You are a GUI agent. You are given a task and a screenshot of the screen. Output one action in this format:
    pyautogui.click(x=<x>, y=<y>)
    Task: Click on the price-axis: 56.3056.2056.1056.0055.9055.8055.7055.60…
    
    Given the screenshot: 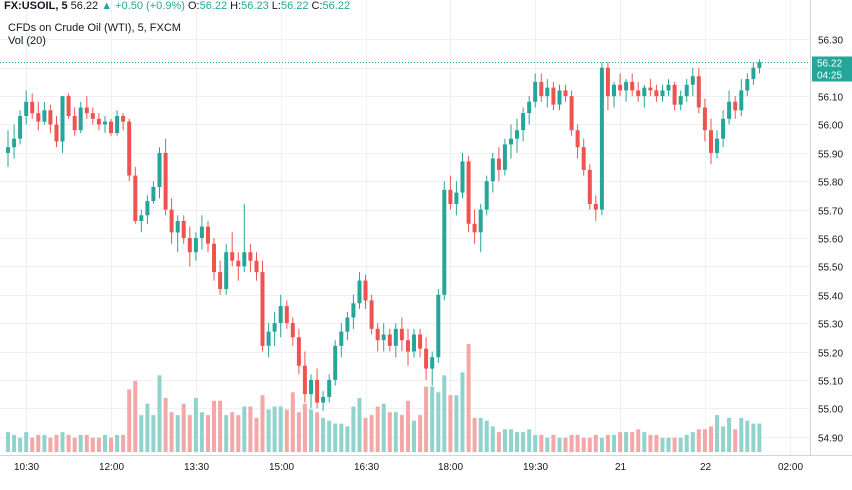 What is the action you would take?
    pyautogui.click(x=830, y=240)
    